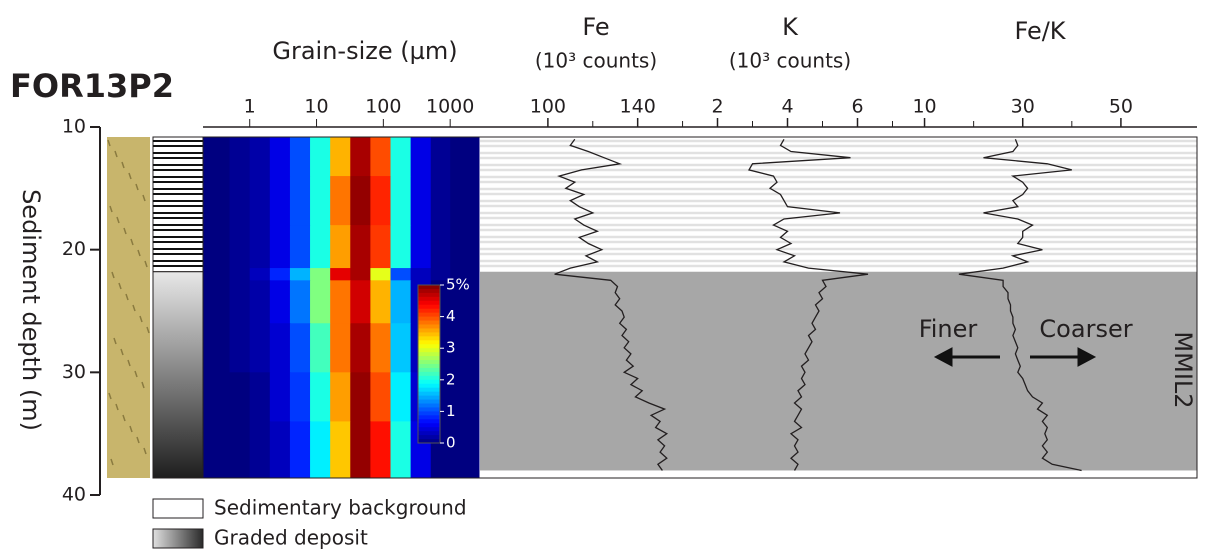 This screenshot has height=553, width=1211. Describe the element at coordinates (364, 51) in the screenshot. I see `panel-title: Grain-size (µm)` at that location.